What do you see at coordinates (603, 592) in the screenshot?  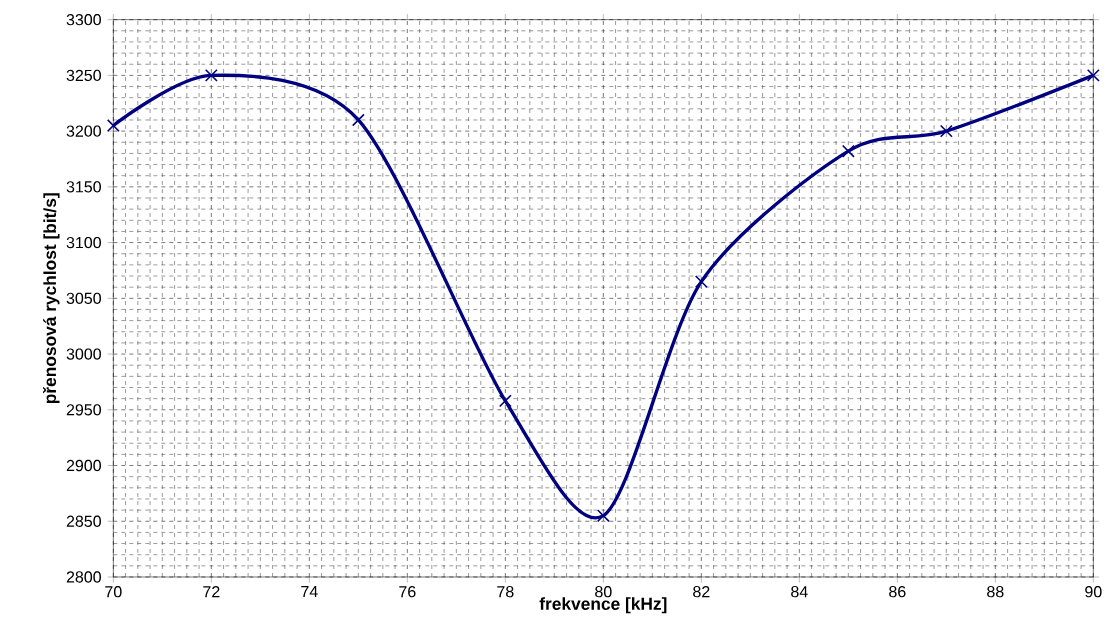 I see `x-tick-label: 80` at bounding box center [603, 592].